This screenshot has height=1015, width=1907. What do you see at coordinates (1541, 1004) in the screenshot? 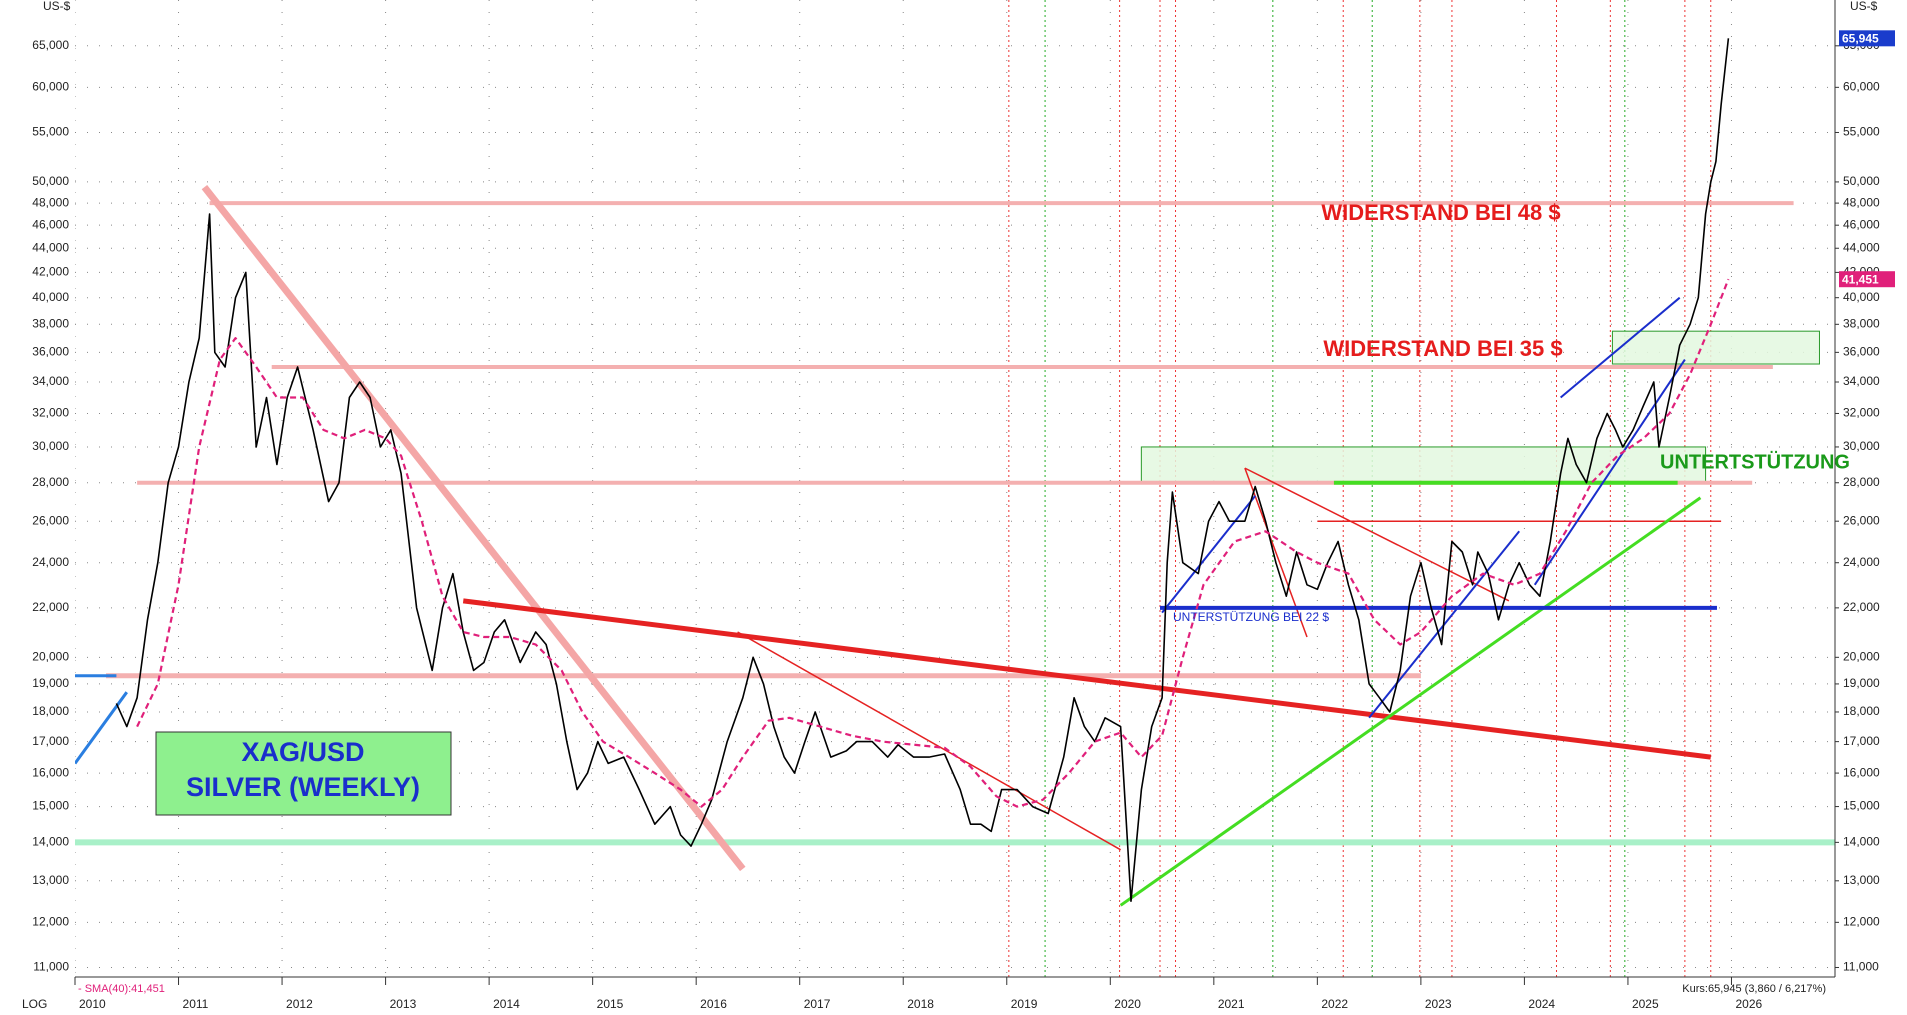
I see `x-tick-label: 2024` at bounding box center [1541, 1004].